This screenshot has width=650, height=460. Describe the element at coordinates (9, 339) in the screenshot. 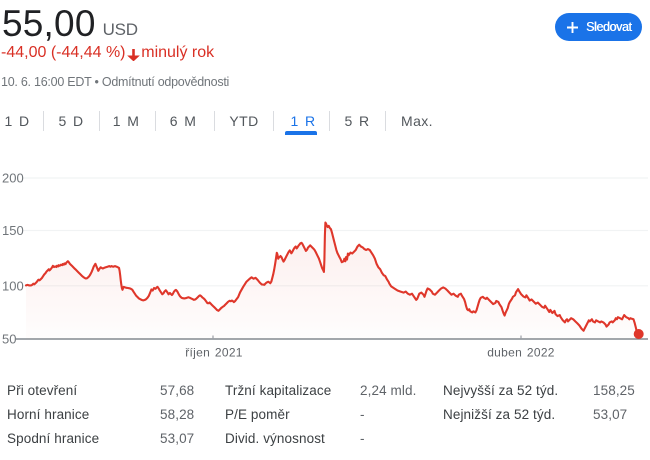

I see `svg-text: 50` at that location.